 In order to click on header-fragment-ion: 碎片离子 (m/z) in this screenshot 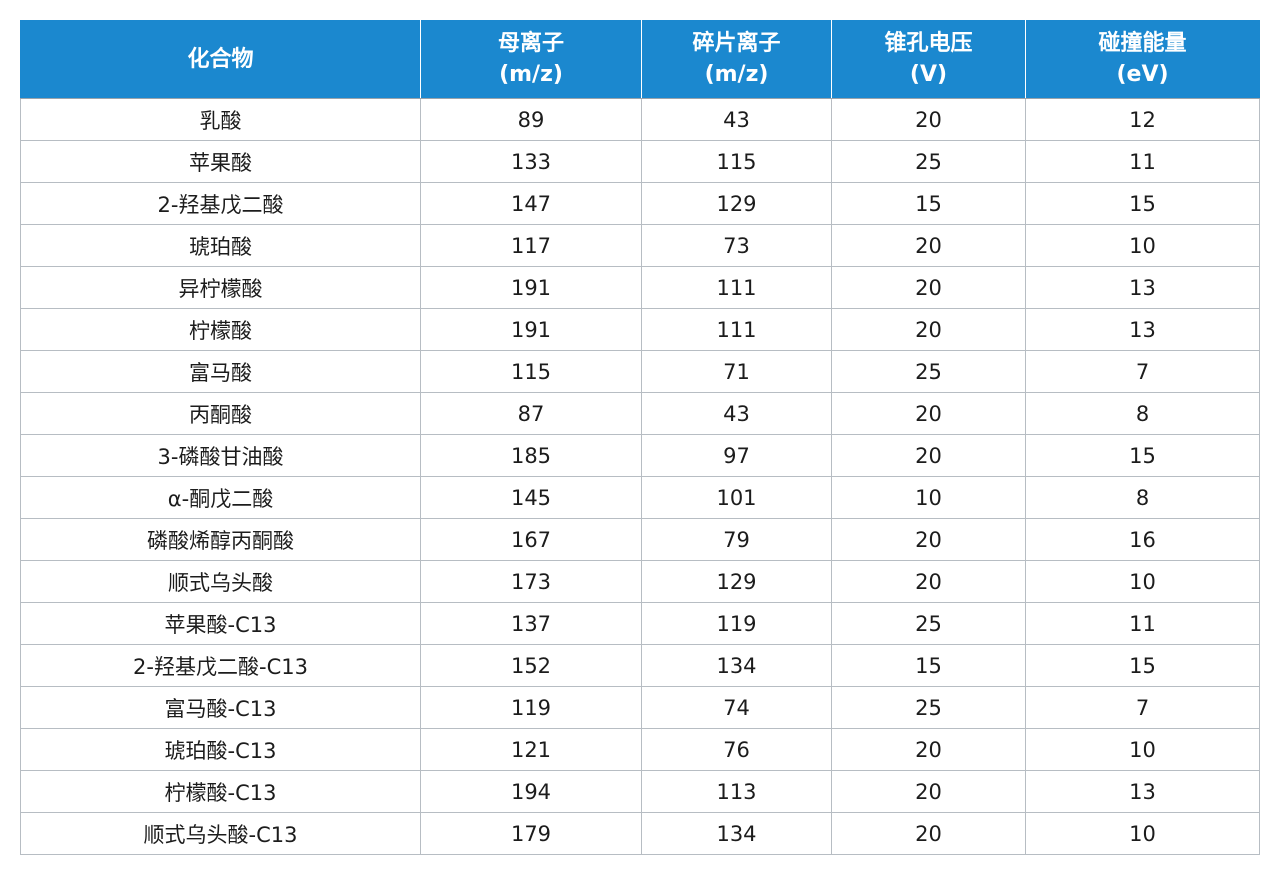, I will do `click(736, 59)`.